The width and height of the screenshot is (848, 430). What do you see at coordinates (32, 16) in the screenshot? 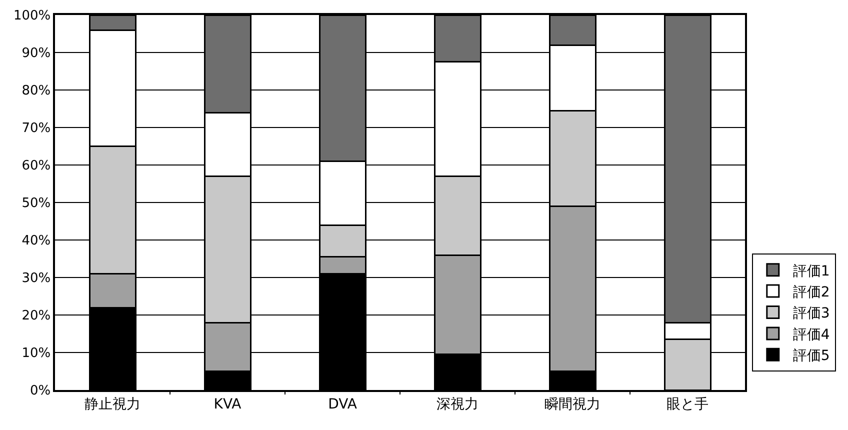
I see `y-tick-label: 100%` at bounding box center [32, 16].